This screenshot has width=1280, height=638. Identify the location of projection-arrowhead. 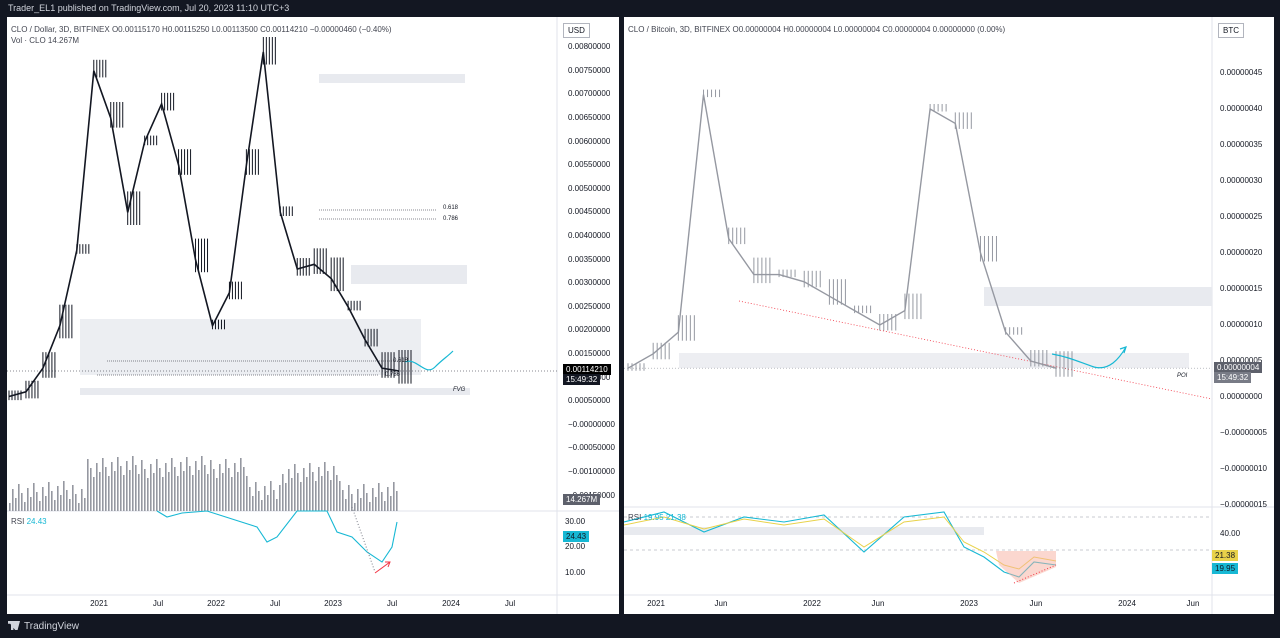
(1123, 350).